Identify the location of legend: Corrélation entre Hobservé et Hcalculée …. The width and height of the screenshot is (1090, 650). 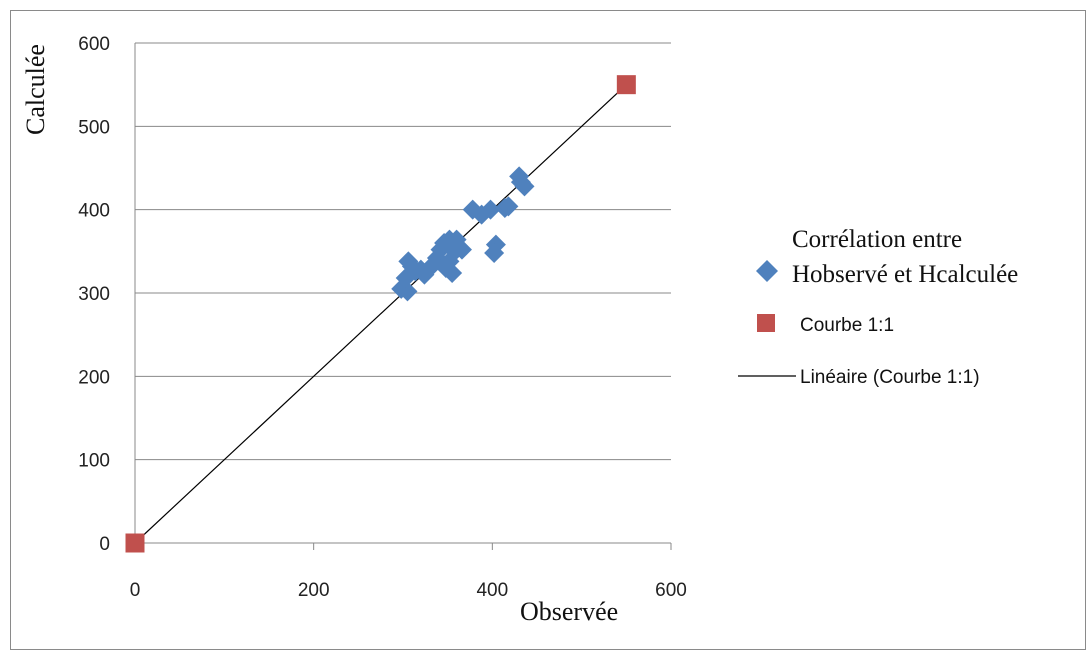
(878, 307).